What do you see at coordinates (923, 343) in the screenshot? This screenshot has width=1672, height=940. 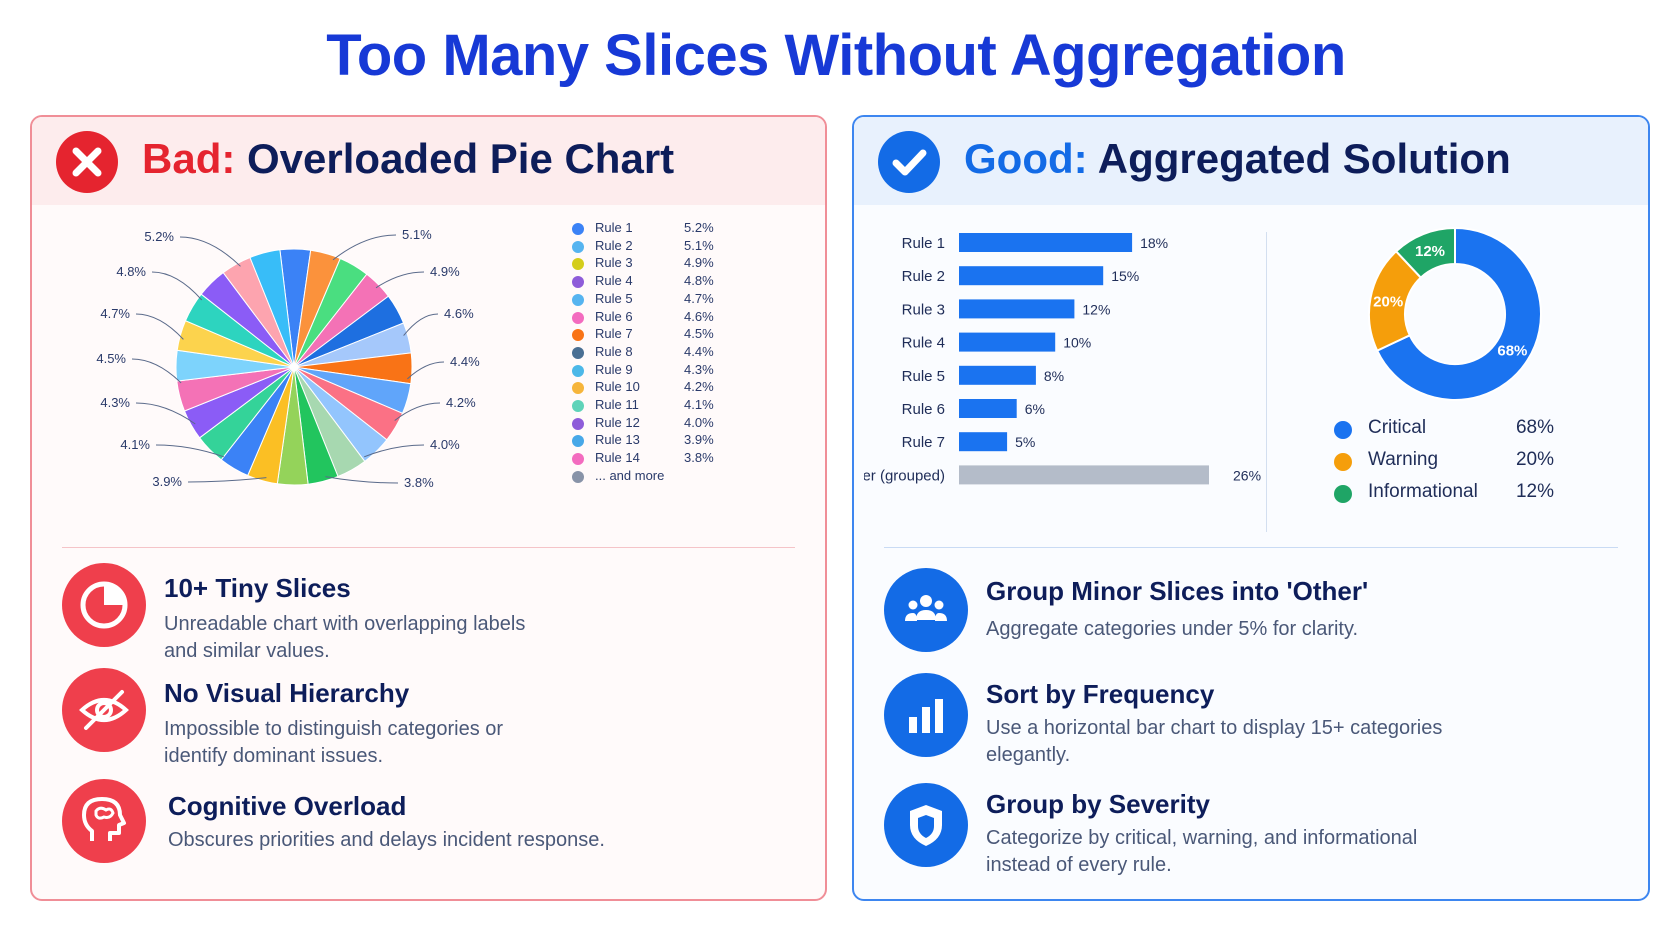 I see `bar-category-label: Rule 4` at bounding box center [923, 343].